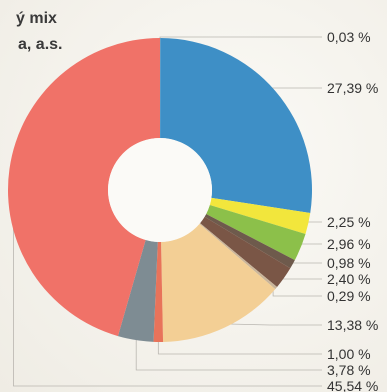  Describe the element at coordinates (352, 385) in the screenshot. I see `slice-percentage-label: 45,54 %` at that location.